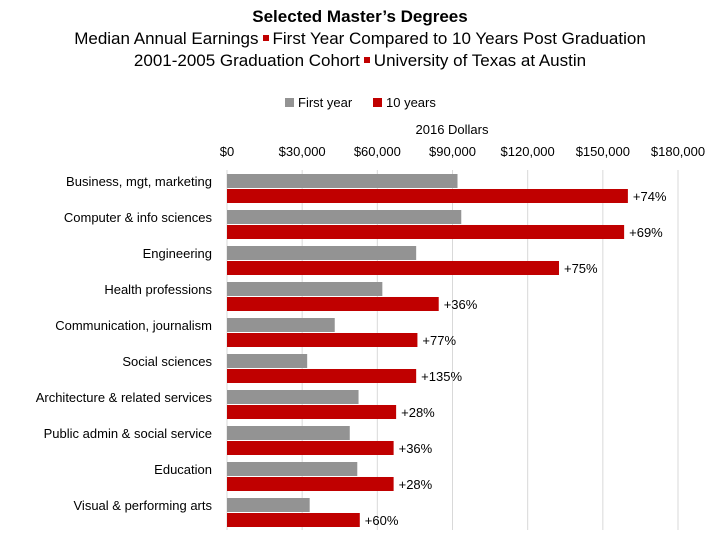  I want to click on x-tick-label: $30,000, so click(302, 151).